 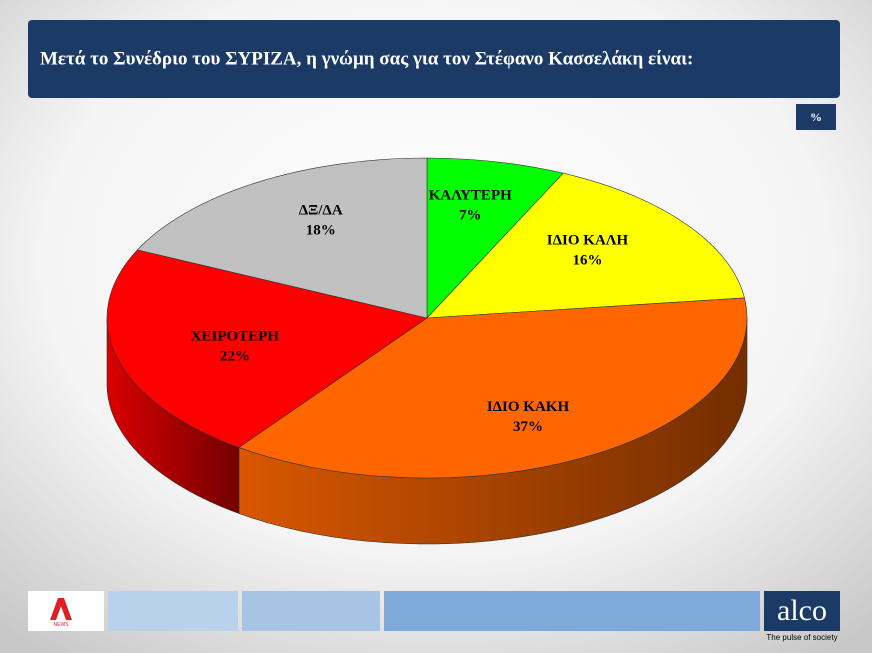 I want to click on tagline: The pulse of society, so click(x=801, y=637).